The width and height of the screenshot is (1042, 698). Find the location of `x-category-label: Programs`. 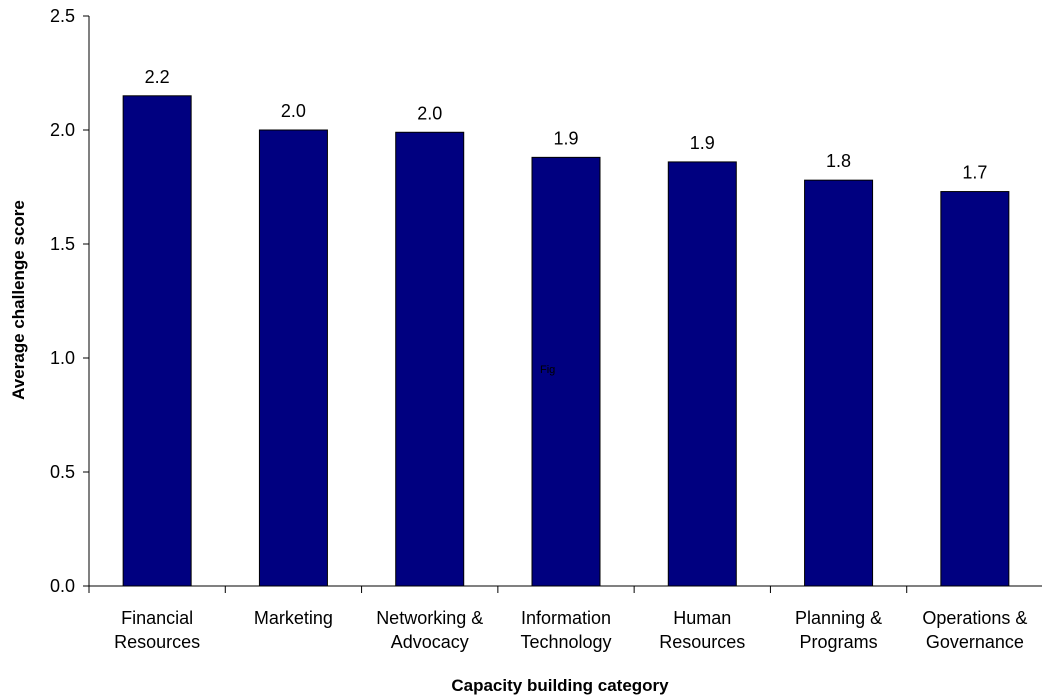

x-category-label: Programs is located at coordinates (839, 642).